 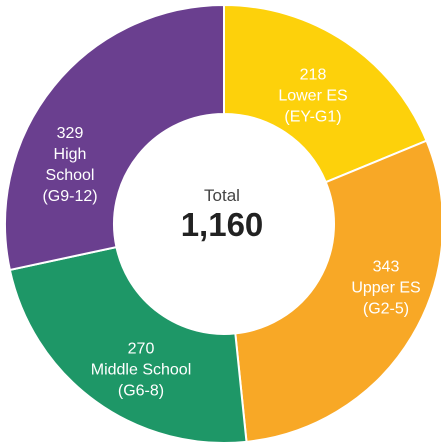 I want to click on slice-label: 218 Lower ES (EY-G1), so click(x=313, y=96).